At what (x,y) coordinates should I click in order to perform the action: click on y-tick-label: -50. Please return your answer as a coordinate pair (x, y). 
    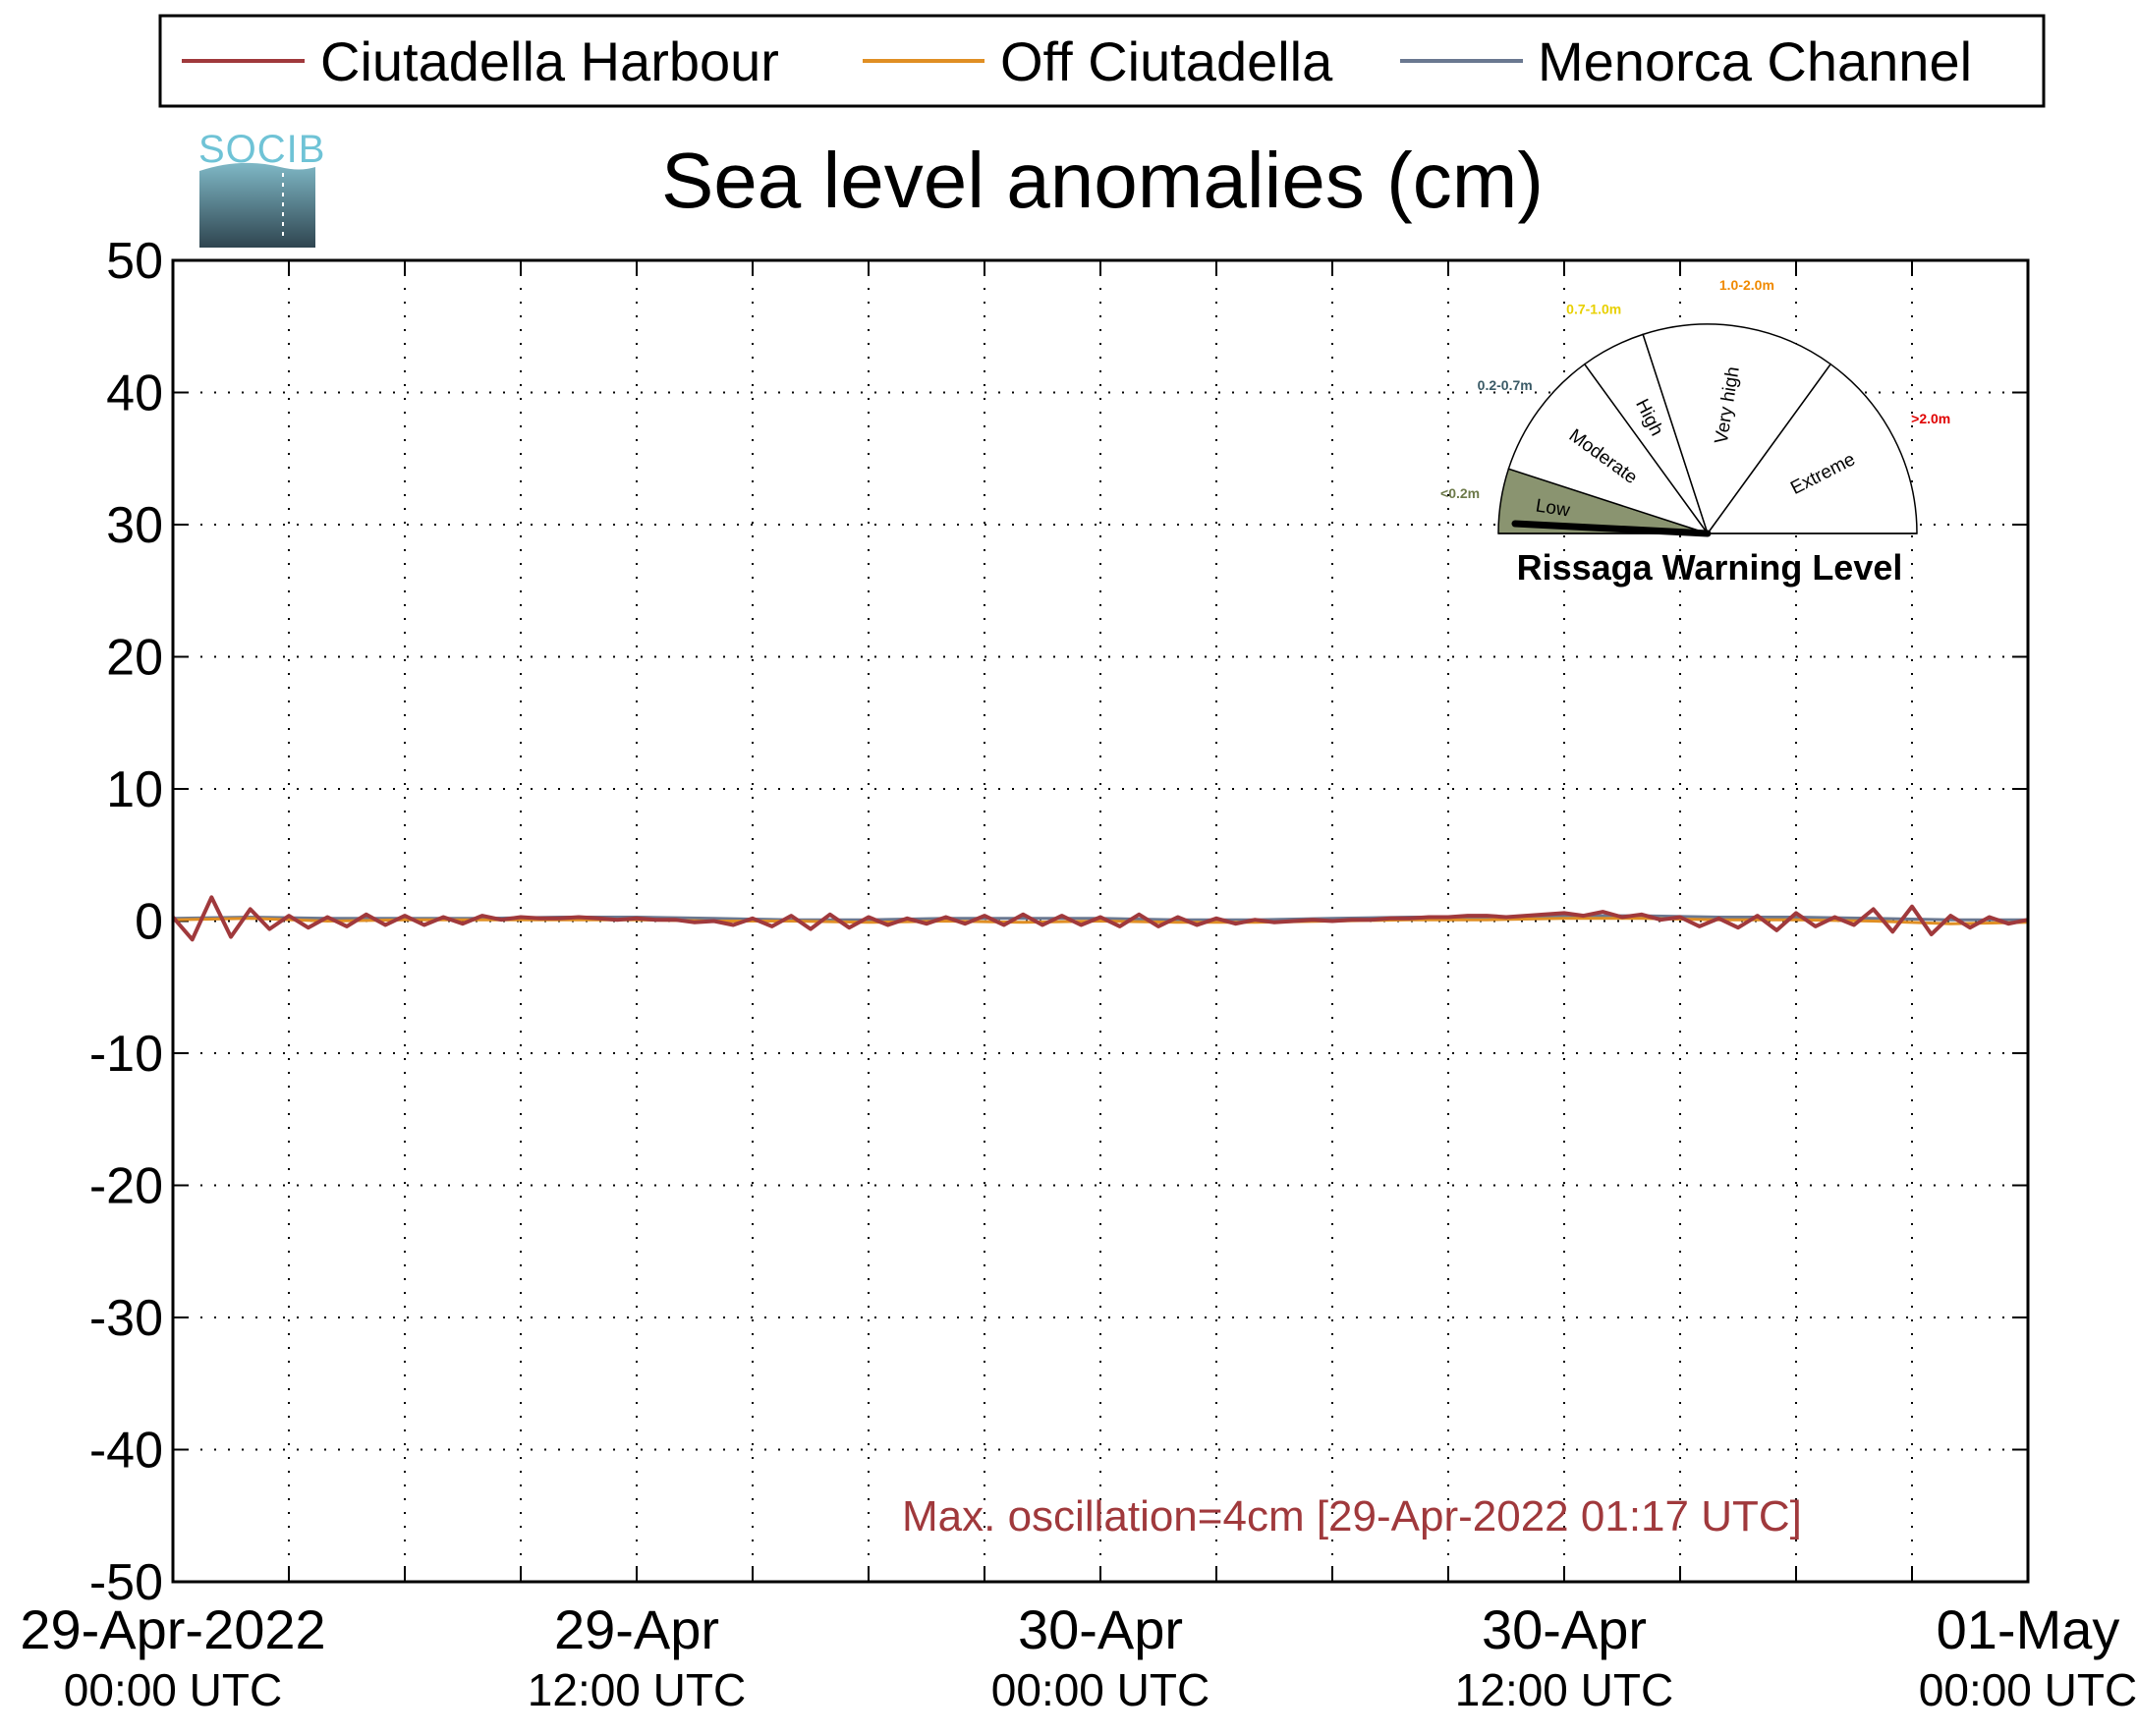
    Looking at the image, I should click on (126, 1582).